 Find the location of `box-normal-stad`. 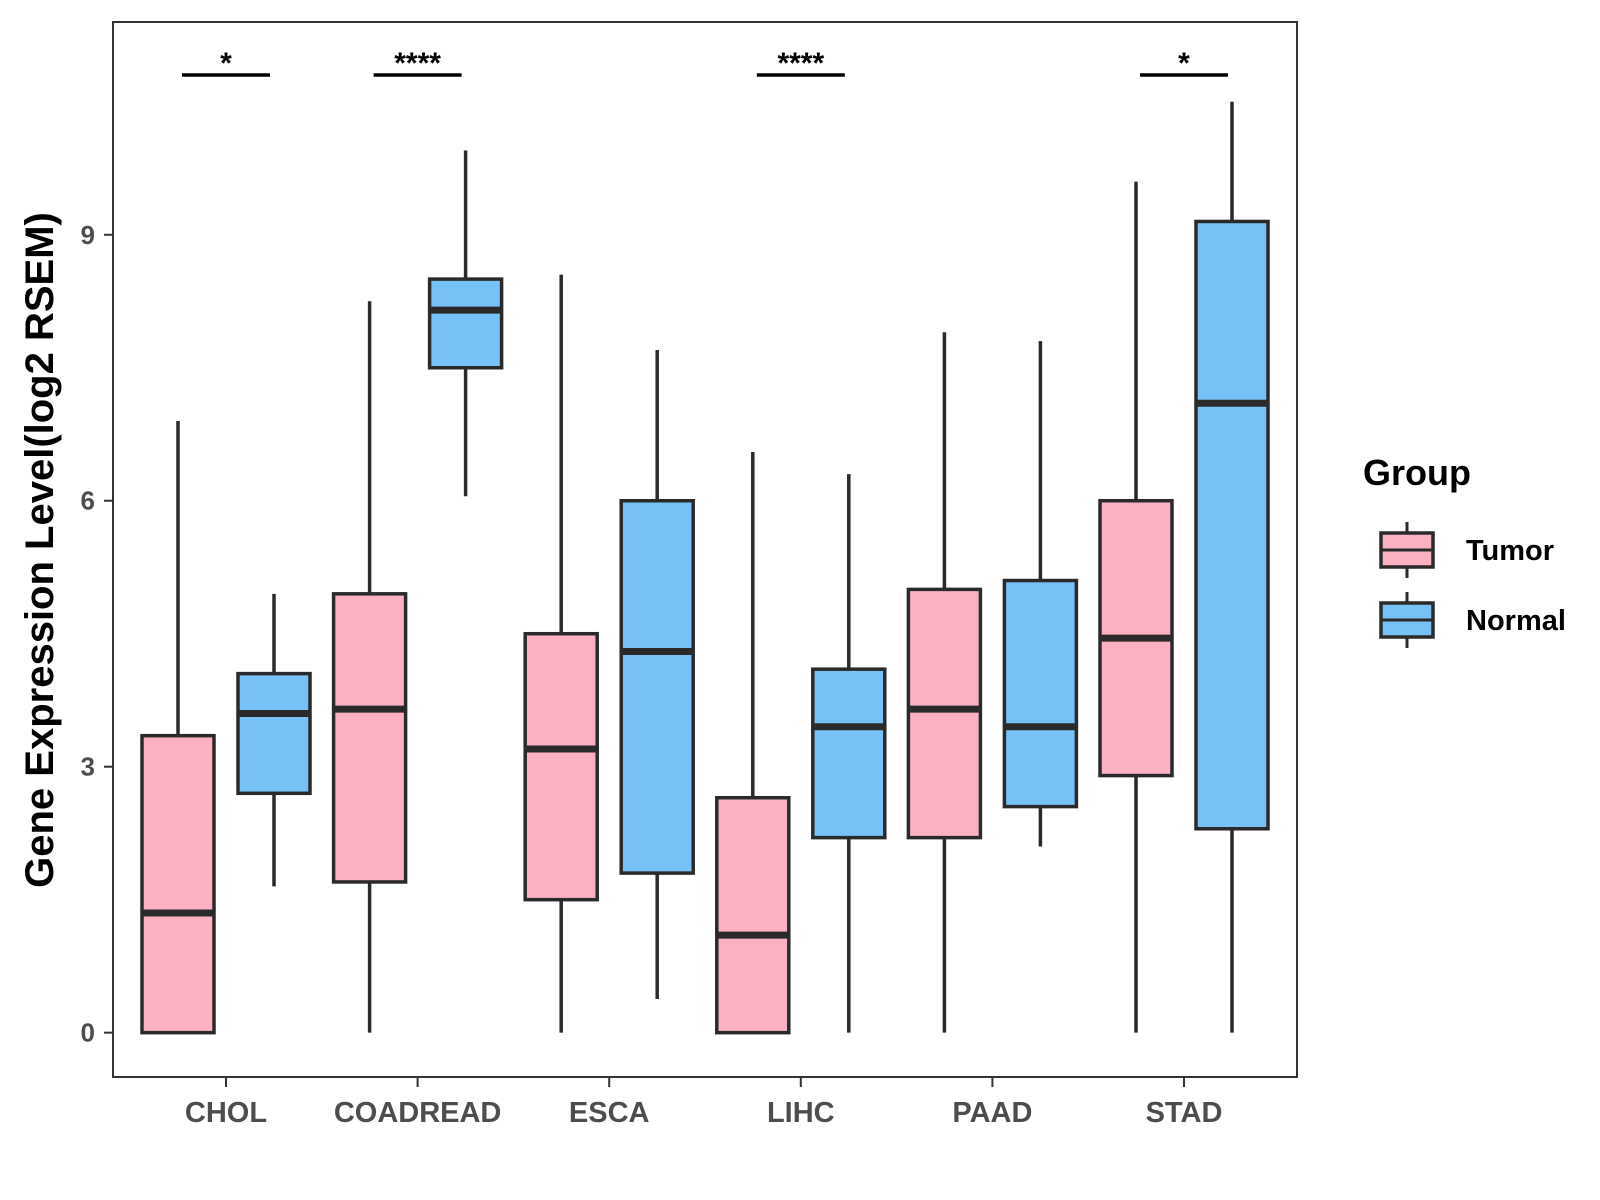

box-normal-stad is located at coordinates (1232, 567).